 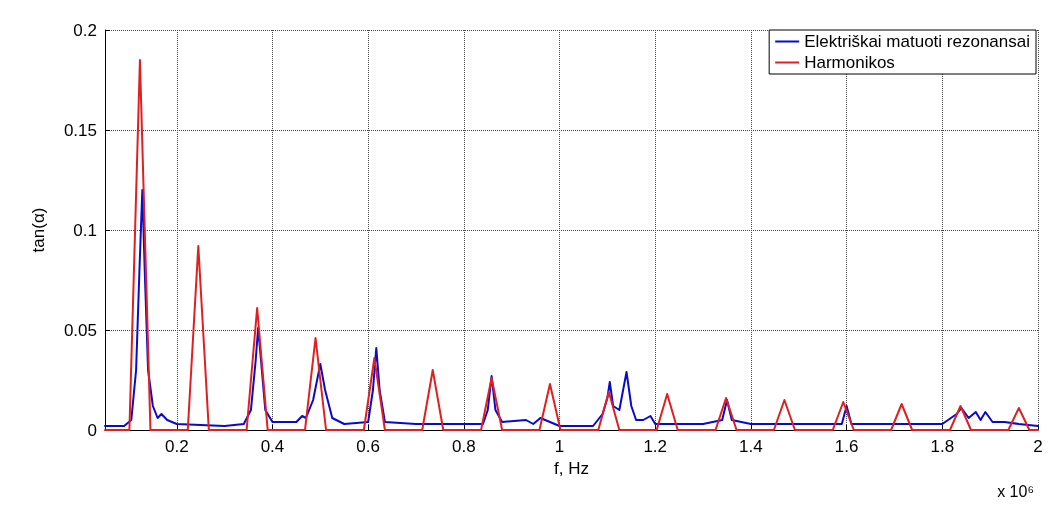 What do you see at coordinates (942, 446) in the screenshot?
I see `x-tick-label: 1.8` at bounding box center [942, 446].